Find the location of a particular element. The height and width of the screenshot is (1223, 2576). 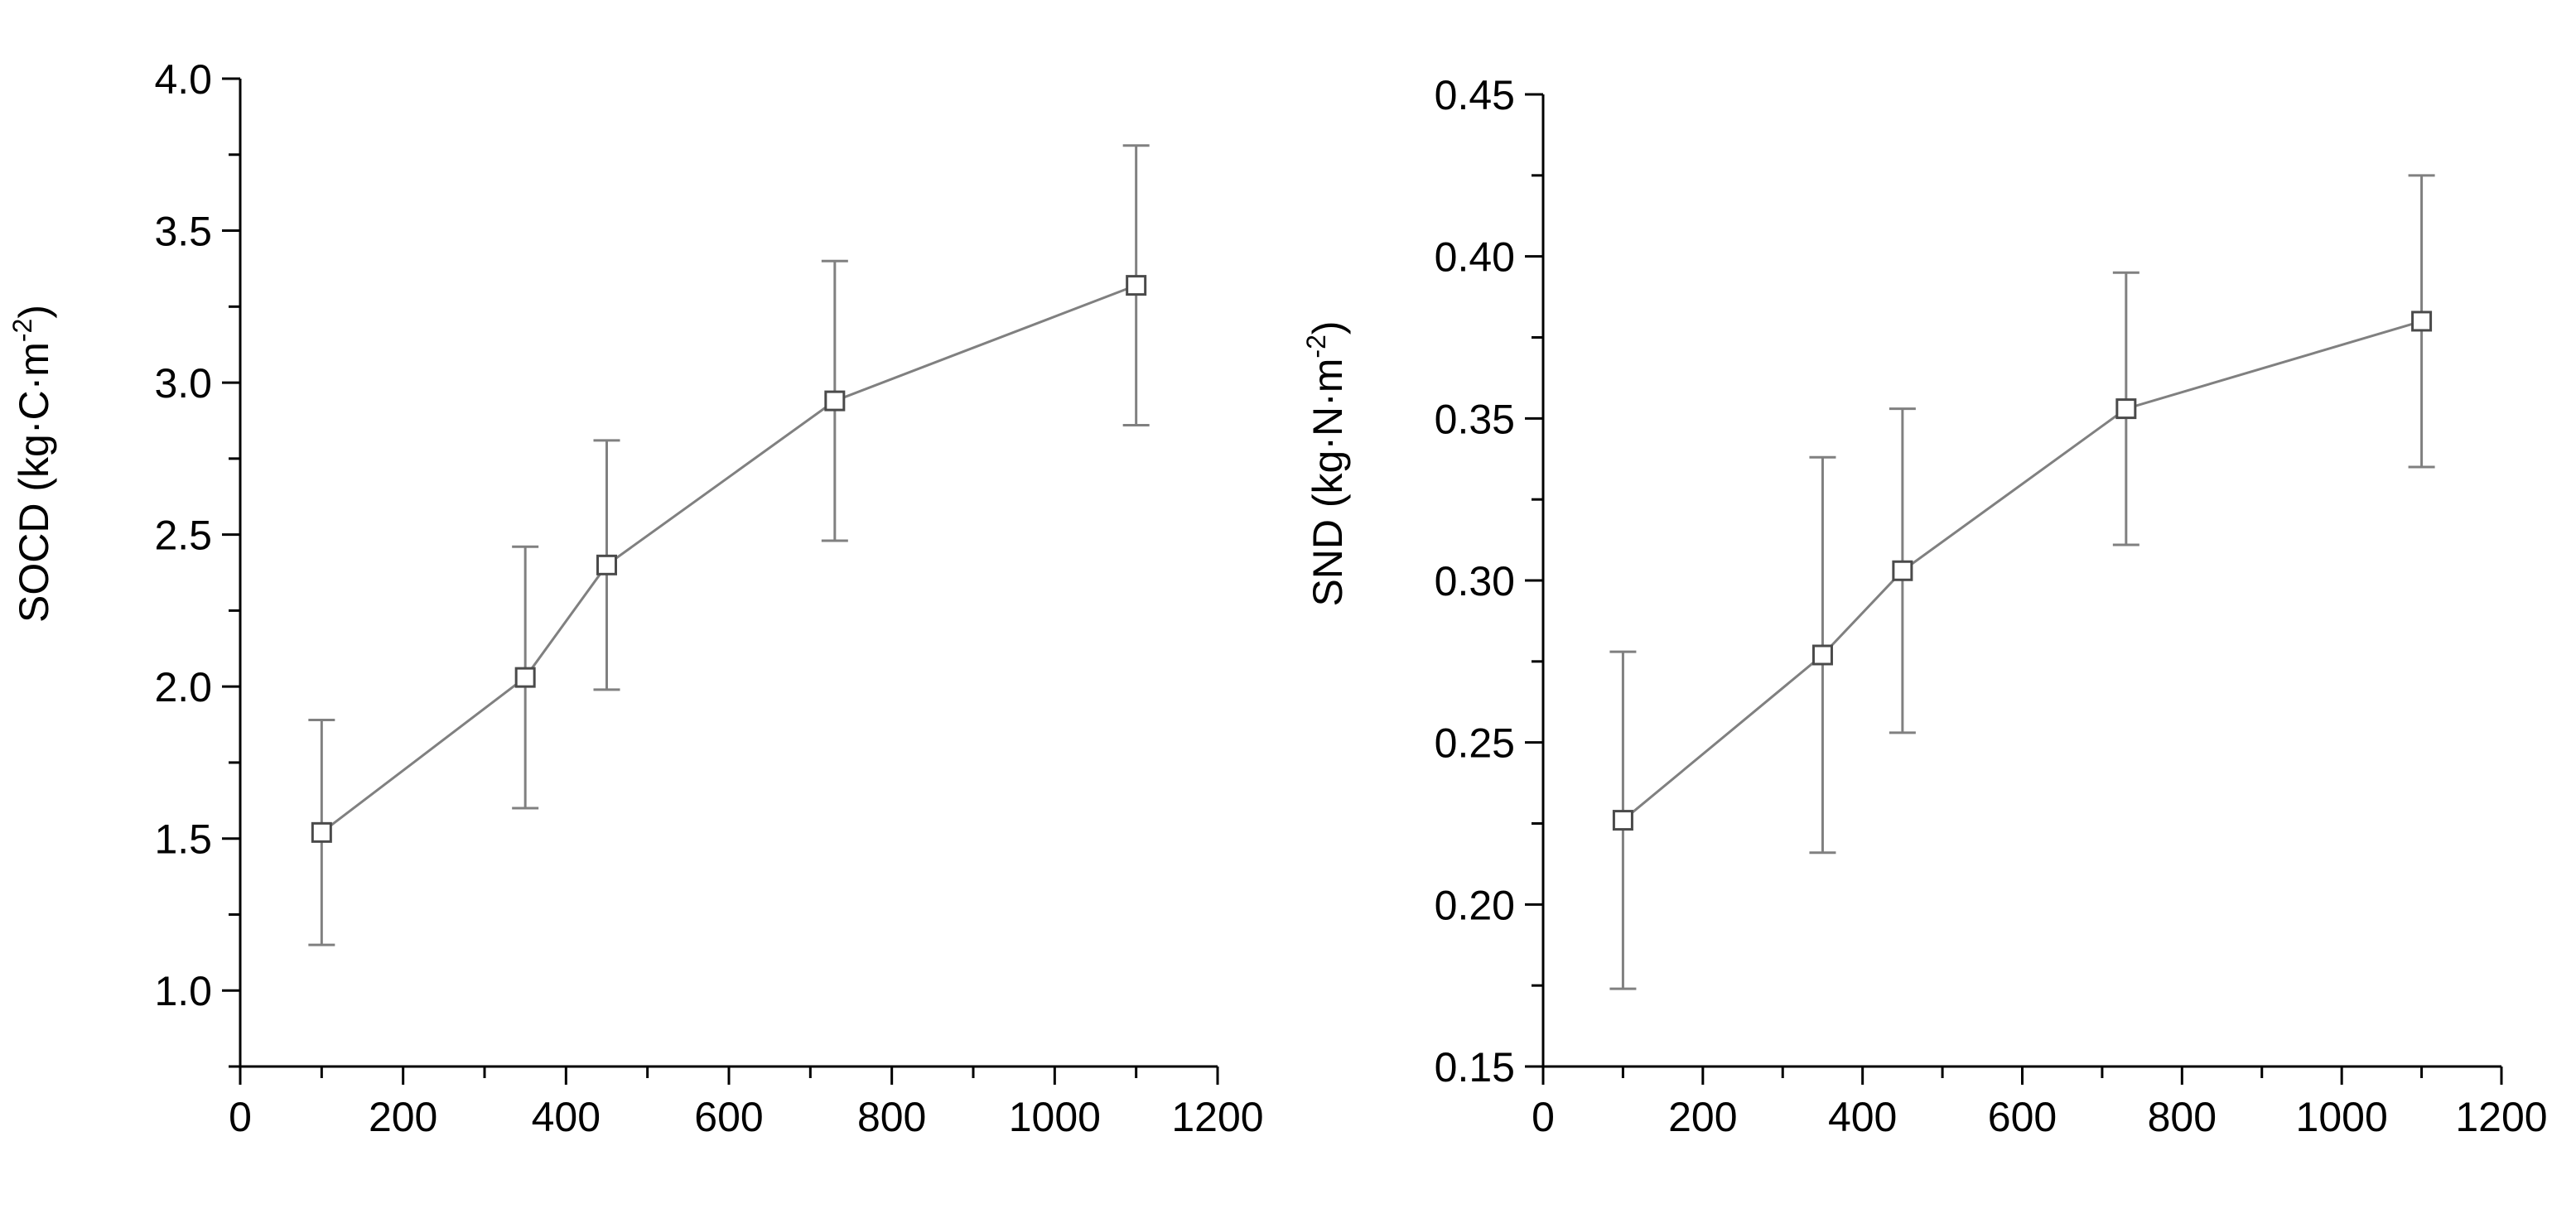

y-tick-label: 1.5 is located at coordinates (183, 839).